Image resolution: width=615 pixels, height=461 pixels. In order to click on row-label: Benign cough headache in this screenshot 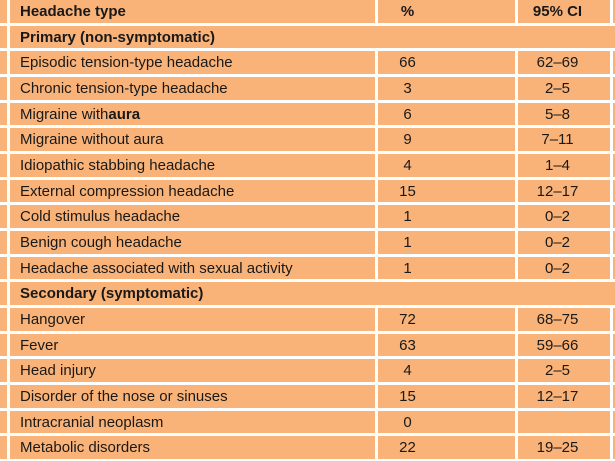, I will do `click(101, 242)`.